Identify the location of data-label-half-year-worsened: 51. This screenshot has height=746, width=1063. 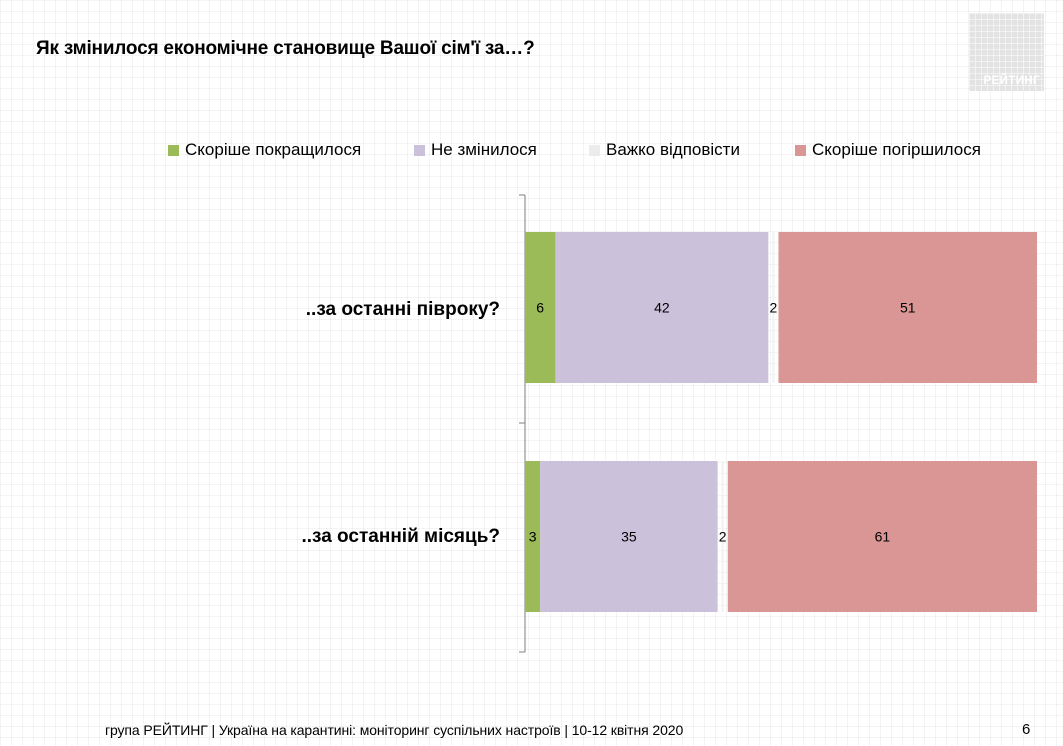
(908, 308).